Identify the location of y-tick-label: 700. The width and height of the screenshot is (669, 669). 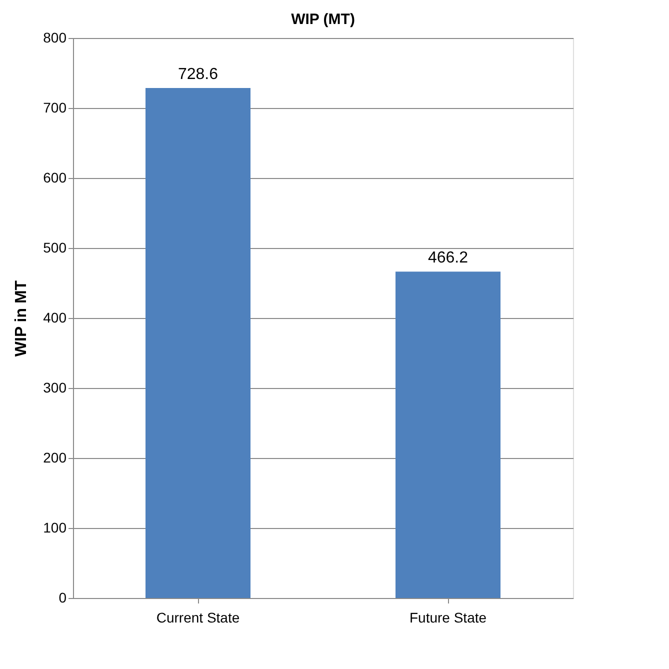
(55, 108).